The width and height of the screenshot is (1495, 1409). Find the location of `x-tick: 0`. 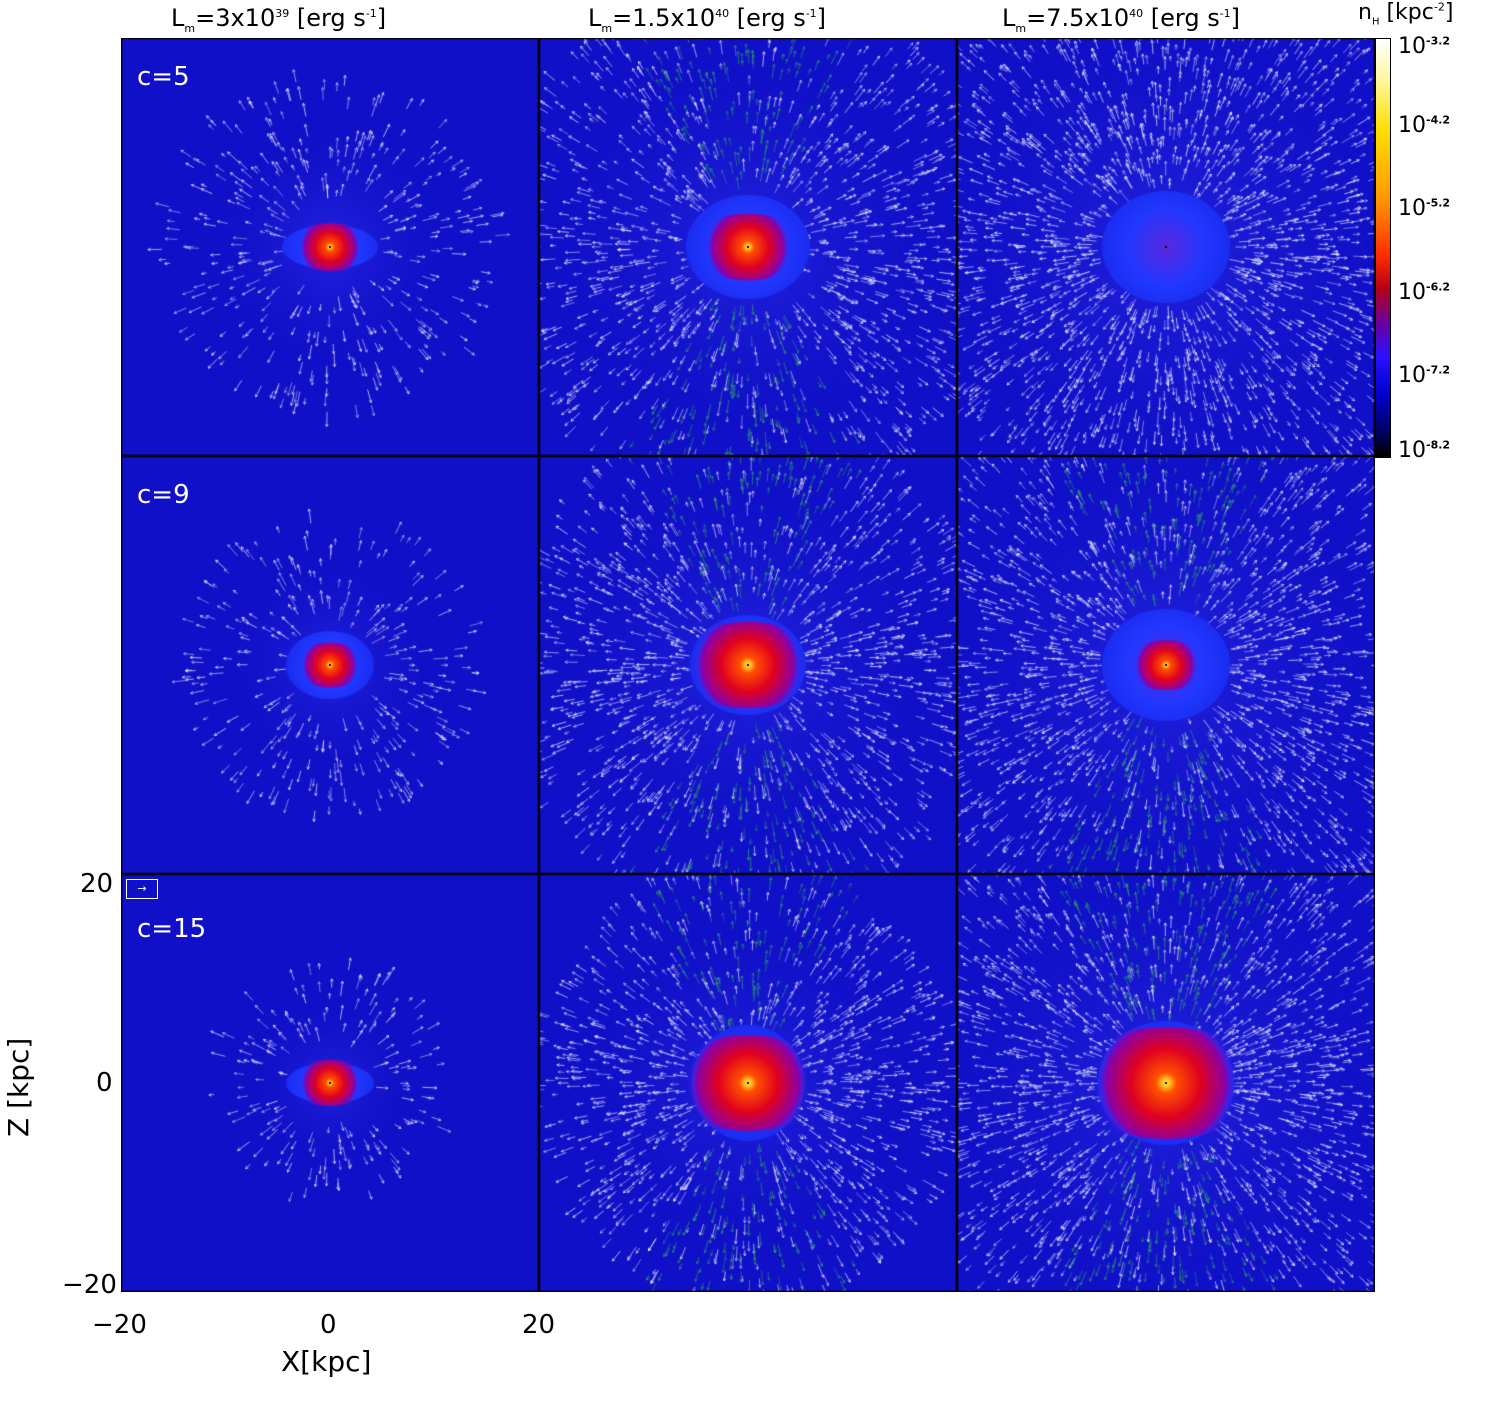

x-tick: 0 is located at coordinates (328, 1325).